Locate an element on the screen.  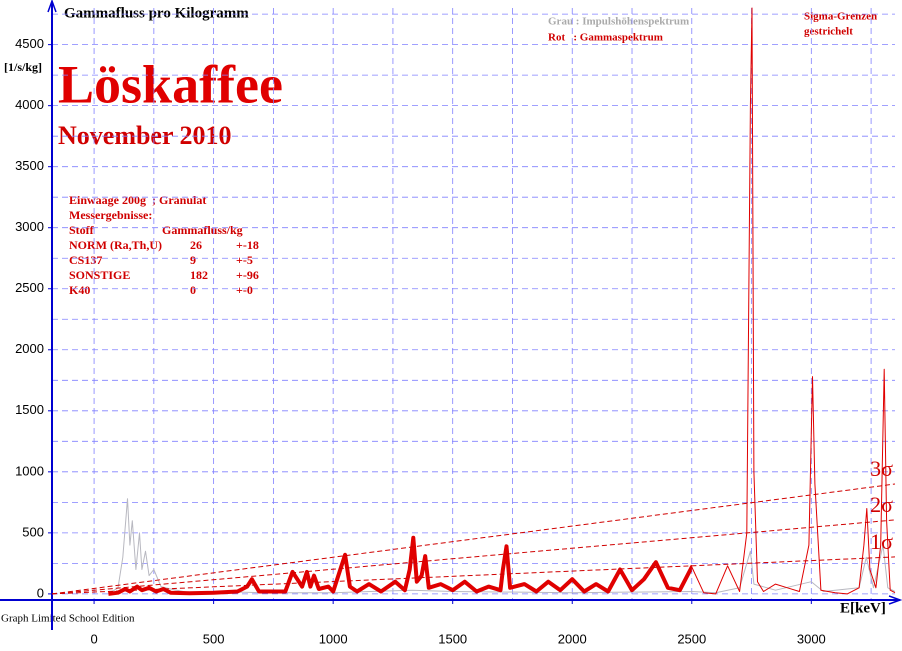
series-label: 3σ is located at coordinates (881, 468).